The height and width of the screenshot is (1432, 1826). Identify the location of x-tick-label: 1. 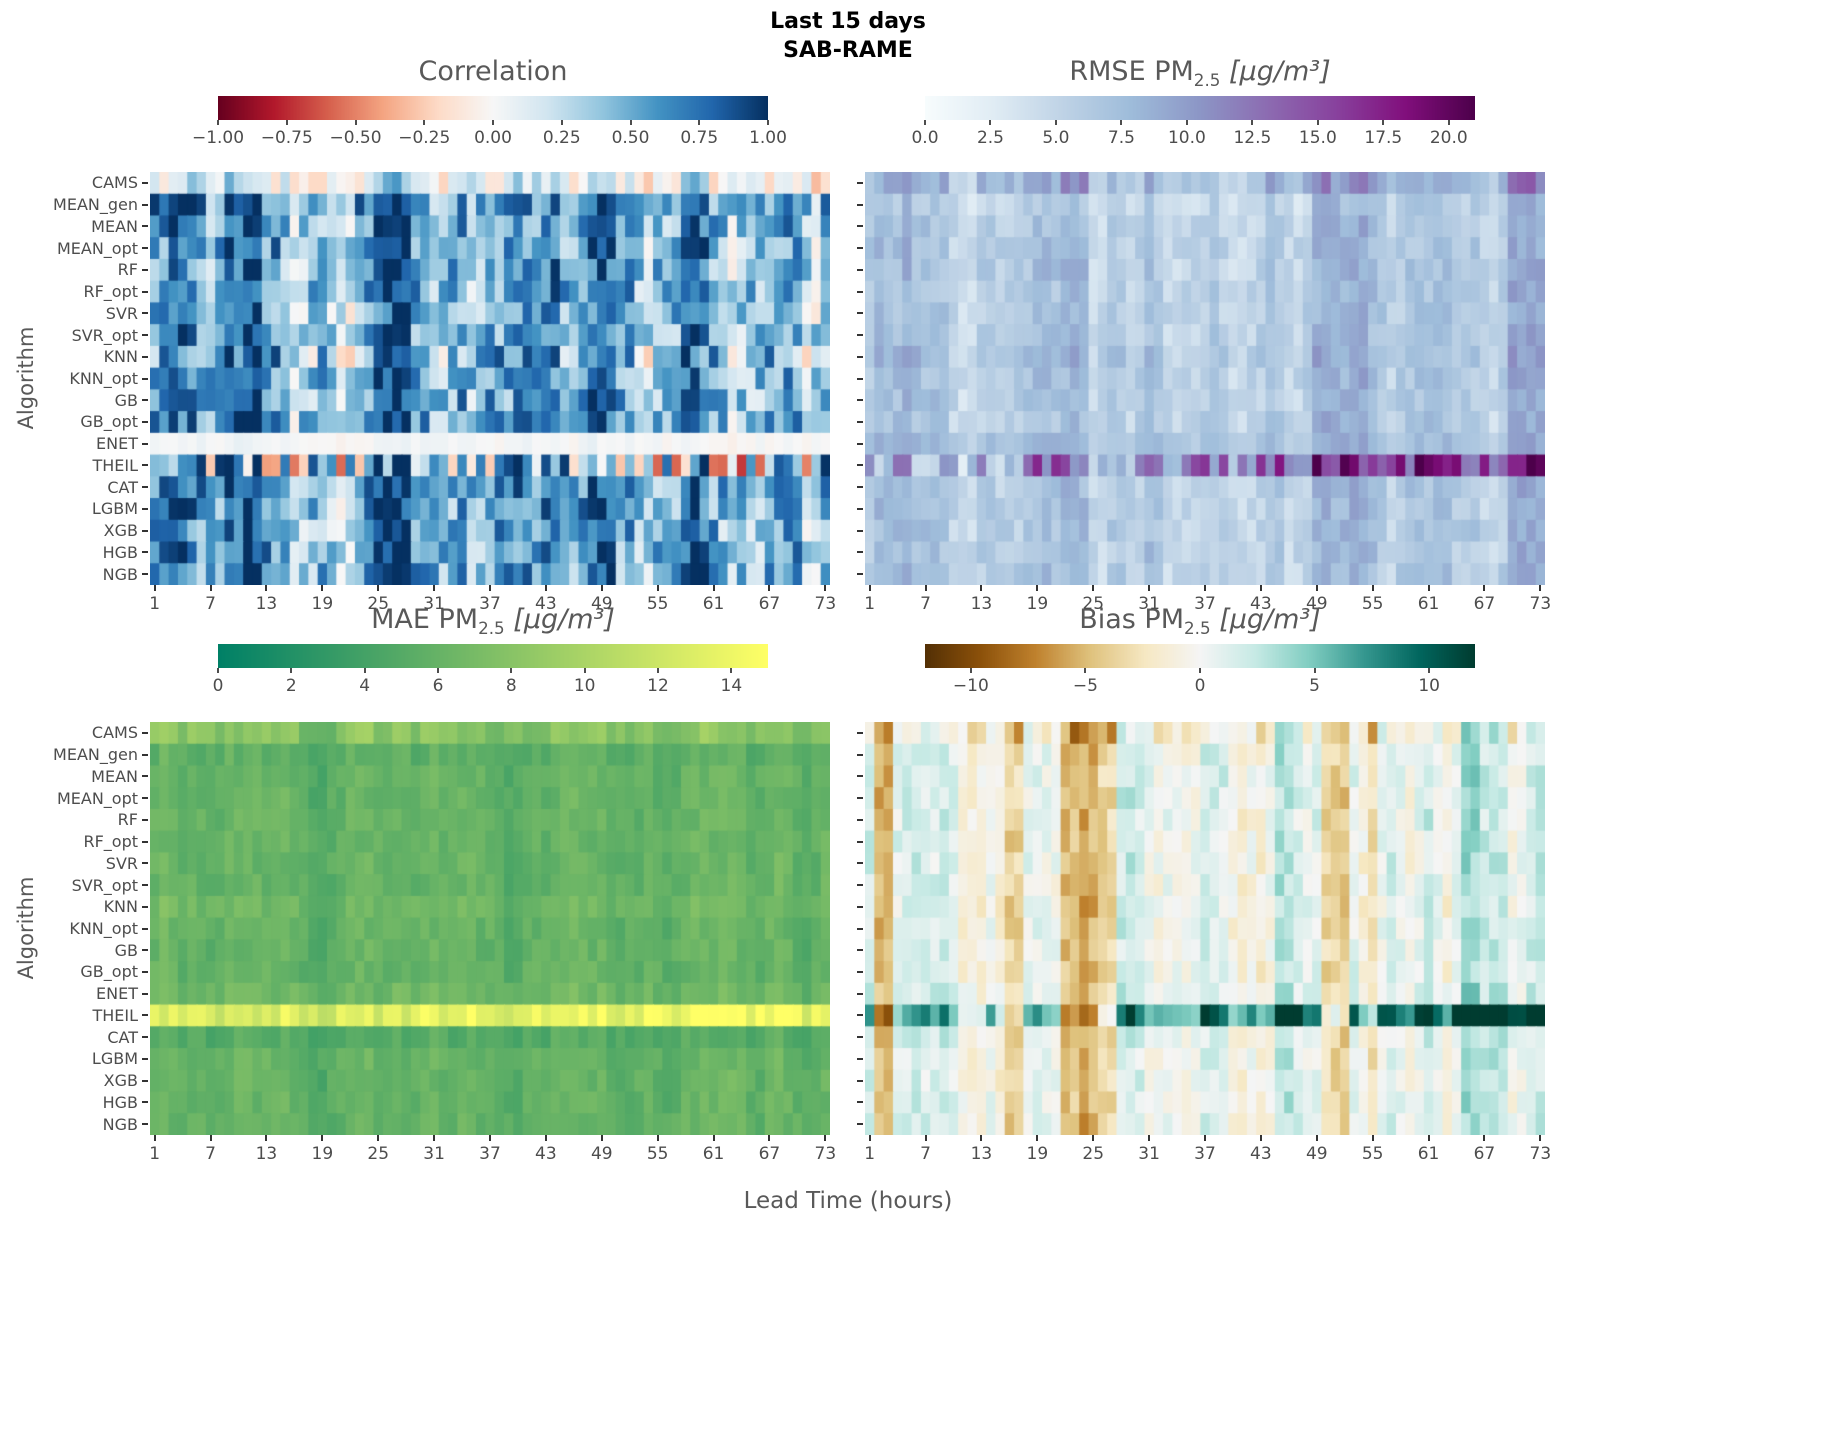
(870, 604).